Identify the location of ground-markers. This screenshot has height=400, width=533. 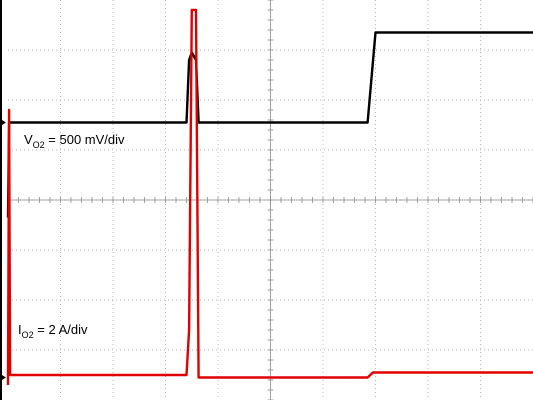
(4, 250).